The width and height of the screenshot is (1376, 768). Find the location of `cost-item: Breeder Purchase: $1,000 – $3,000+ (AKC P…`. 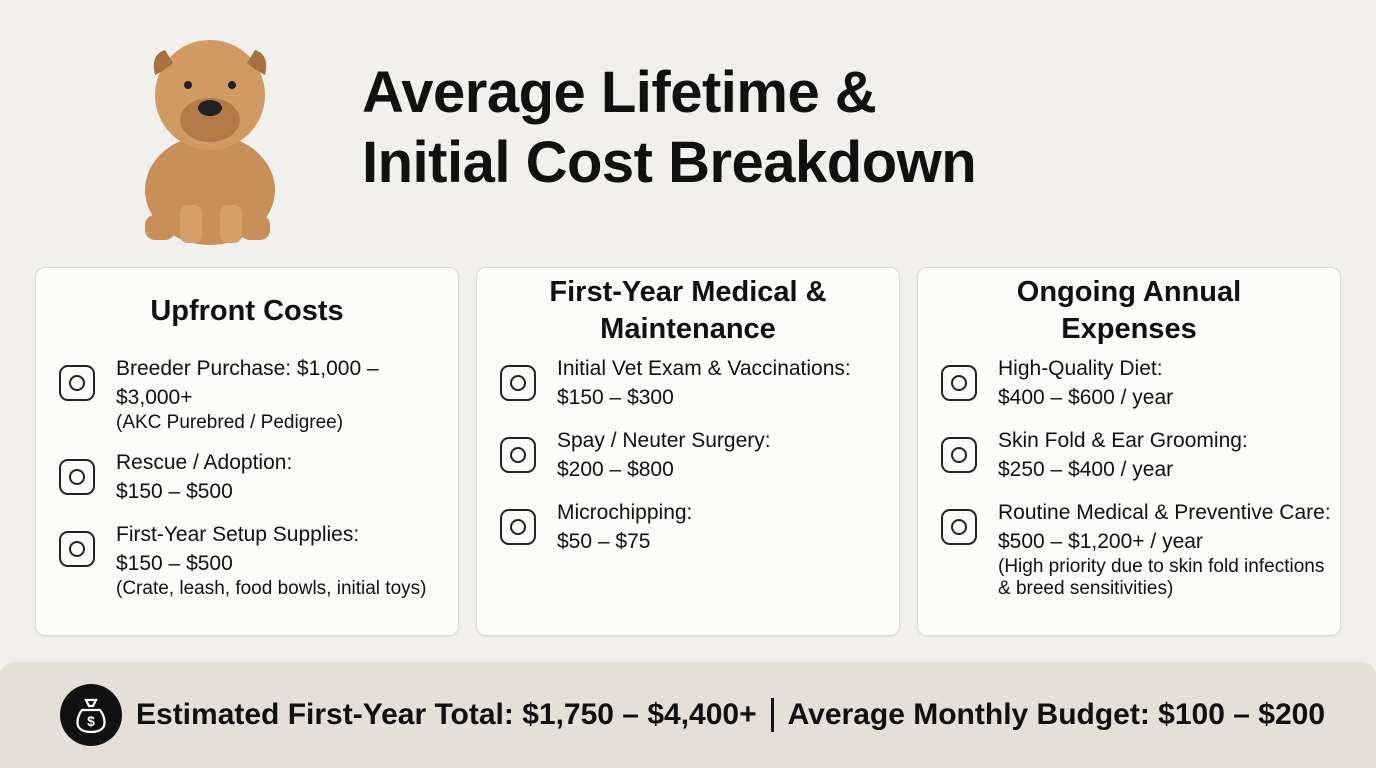

cost-item: Breeder Purchase: $1,000 – $3,000+ (AKC P… is located at coordinates (247, 394).